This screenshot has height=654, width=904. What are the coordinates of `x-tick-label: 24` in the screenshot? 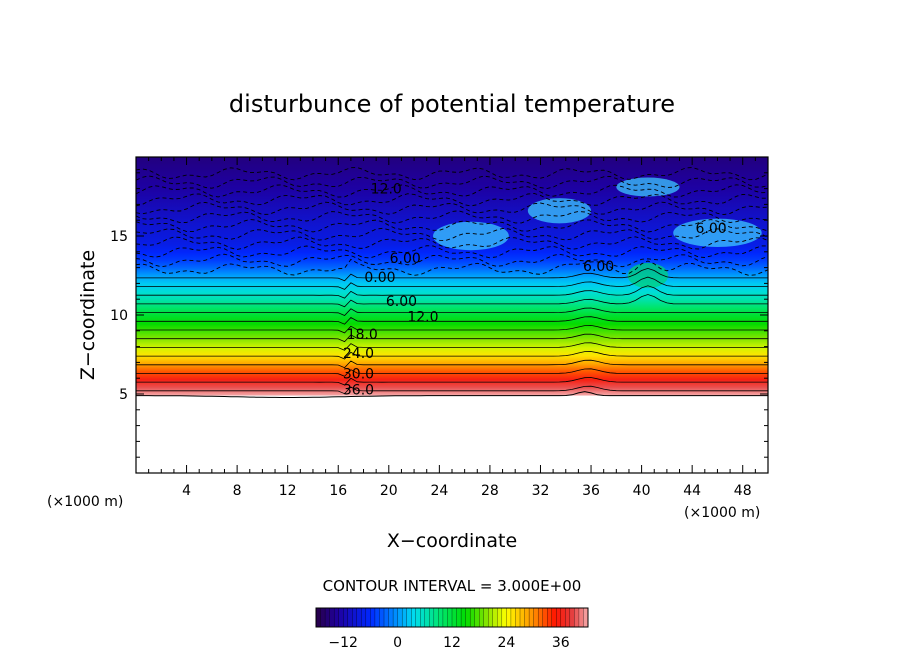 It's located at (439, 491).